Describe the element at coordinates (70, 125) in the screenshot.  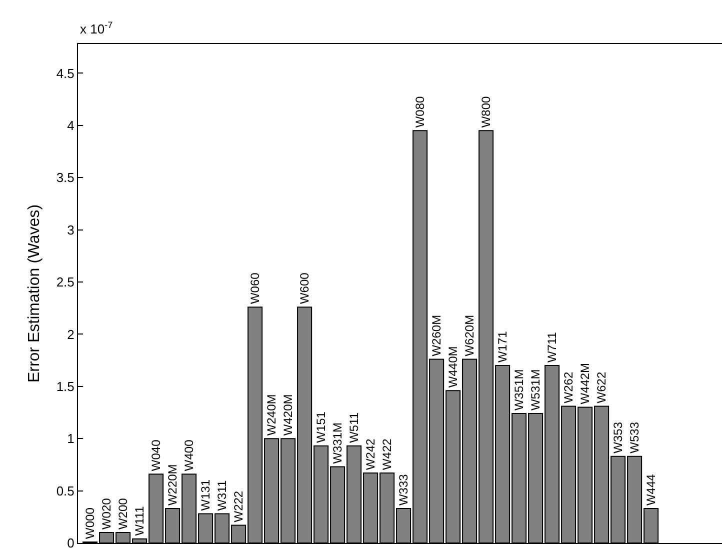
I see `y-tick-label: 4` at that location.